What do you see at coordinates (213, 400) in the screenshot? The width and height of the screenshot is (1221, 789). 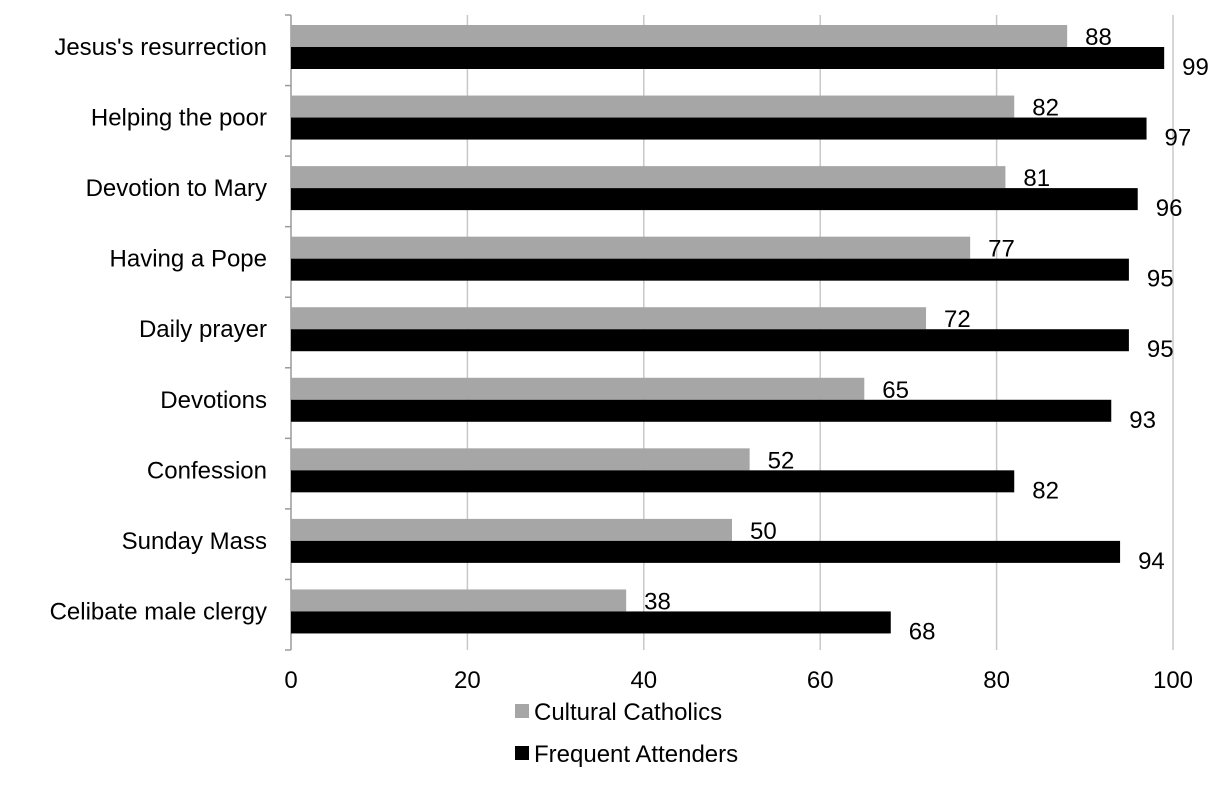 I see `category-label: Devotions` at bounding box center [213, 400].